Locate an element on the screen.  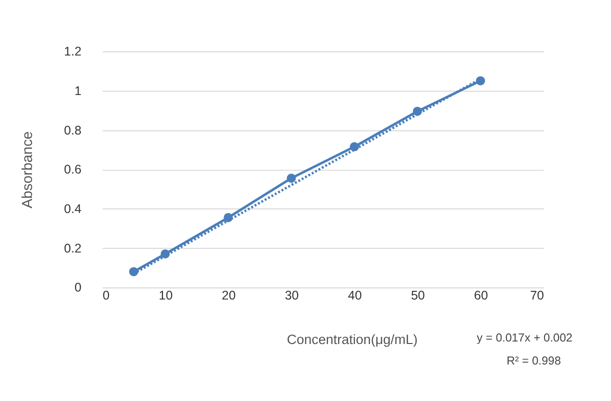
y-tick-label: 0.6 is located at coordinates (73, 169).